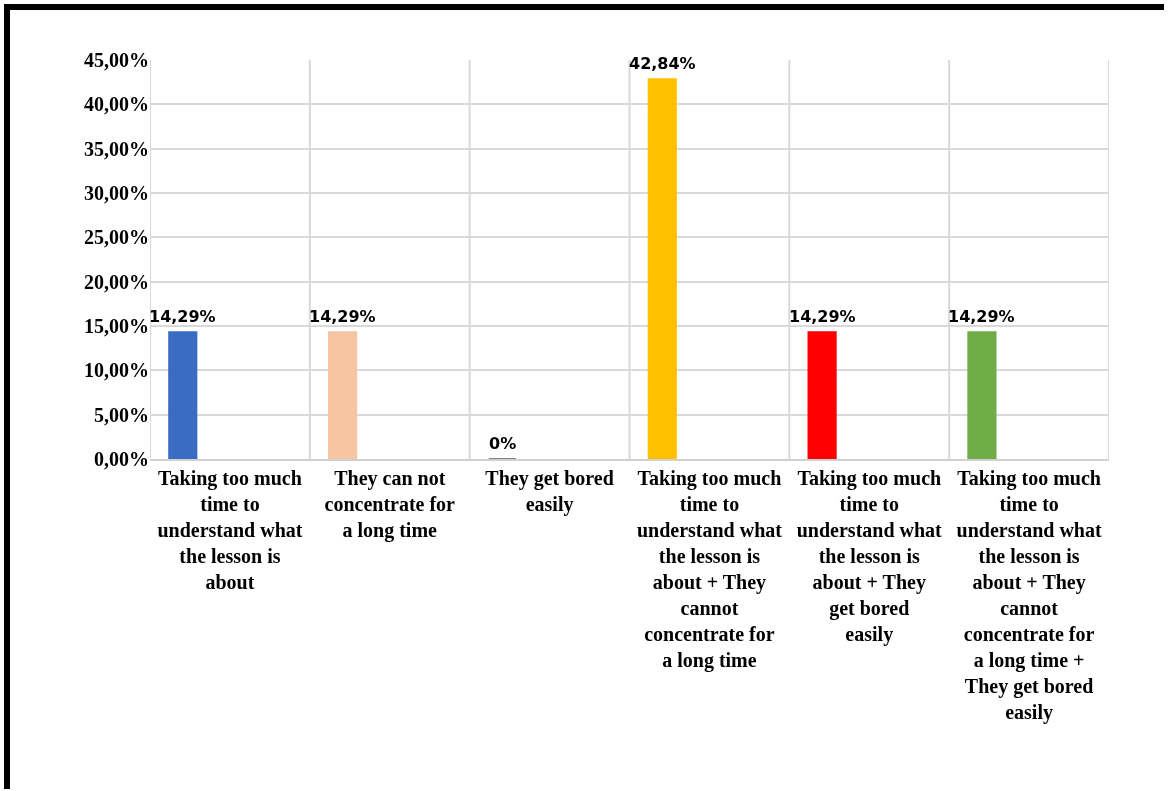  Describe the element at coordinates (116, 148) in the screenshot. I see `y-tick-label: 35,00%` at that location.